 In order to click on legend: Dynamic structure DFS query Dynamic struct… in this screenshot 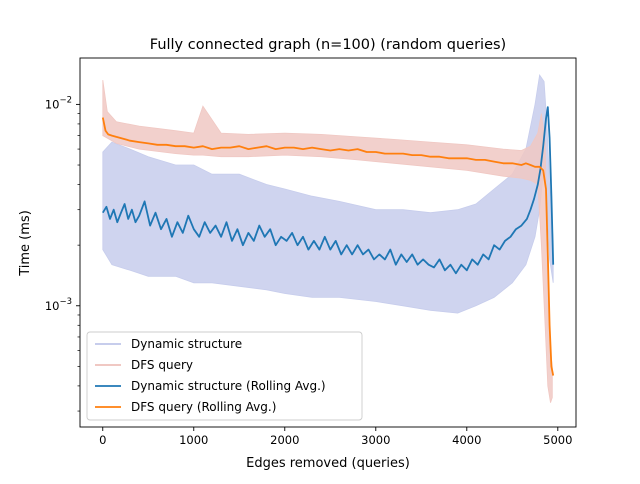, I will do `click(224, 376)`.